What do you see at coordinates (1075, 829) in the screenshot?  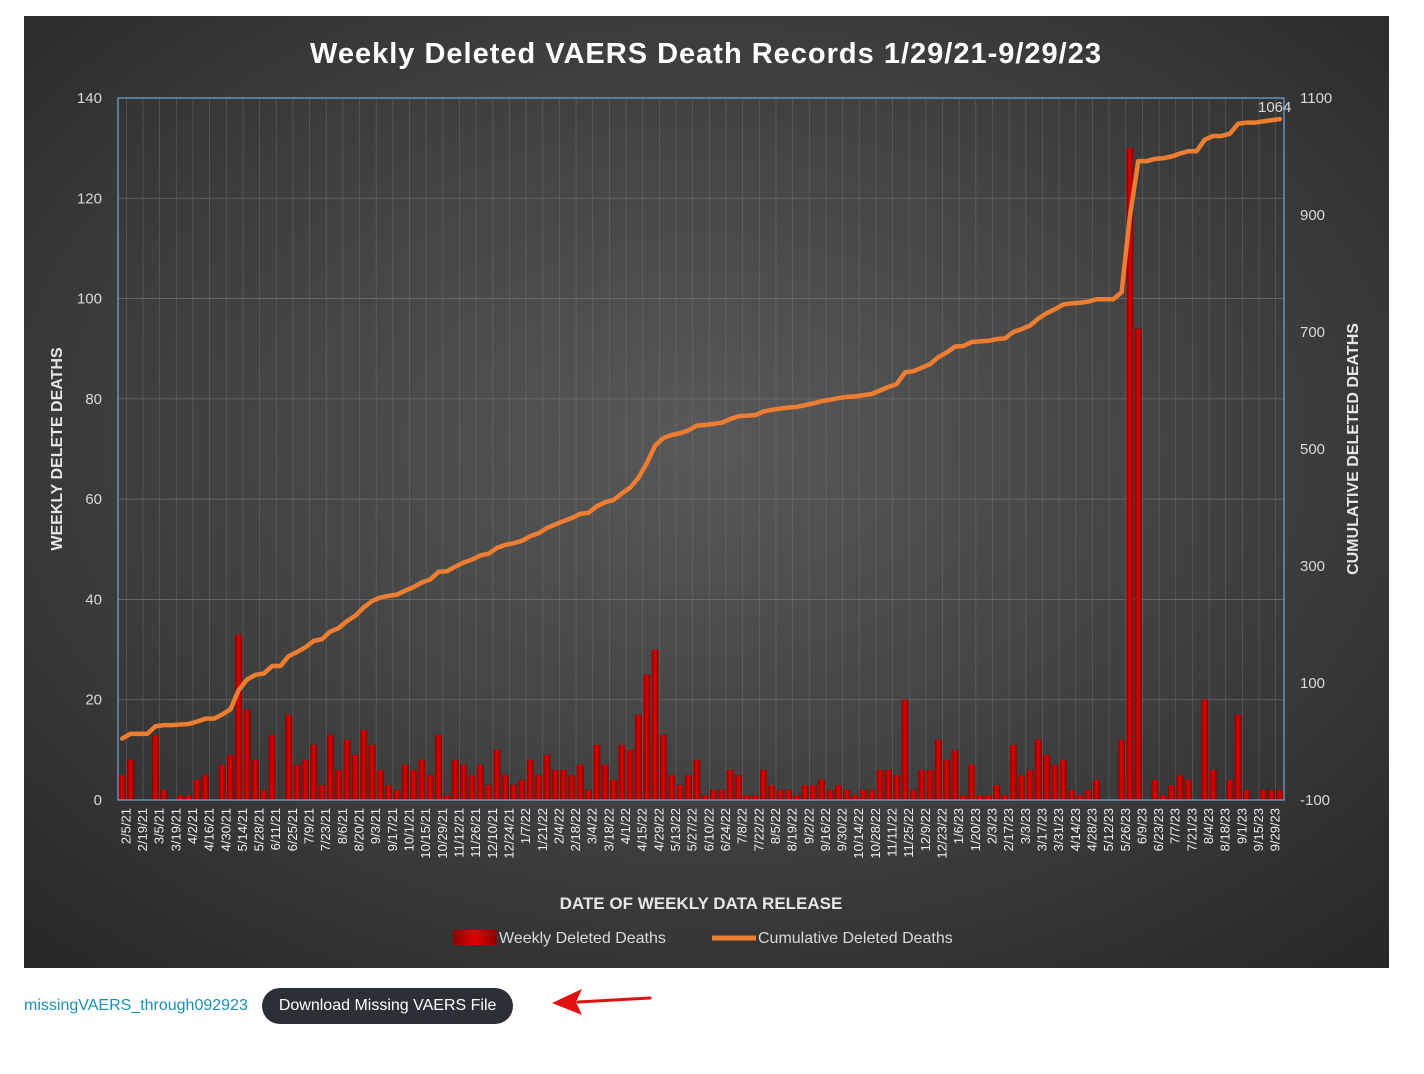 I see `x-tick-57: 4/14/23` at bounding box center [1075, 829].